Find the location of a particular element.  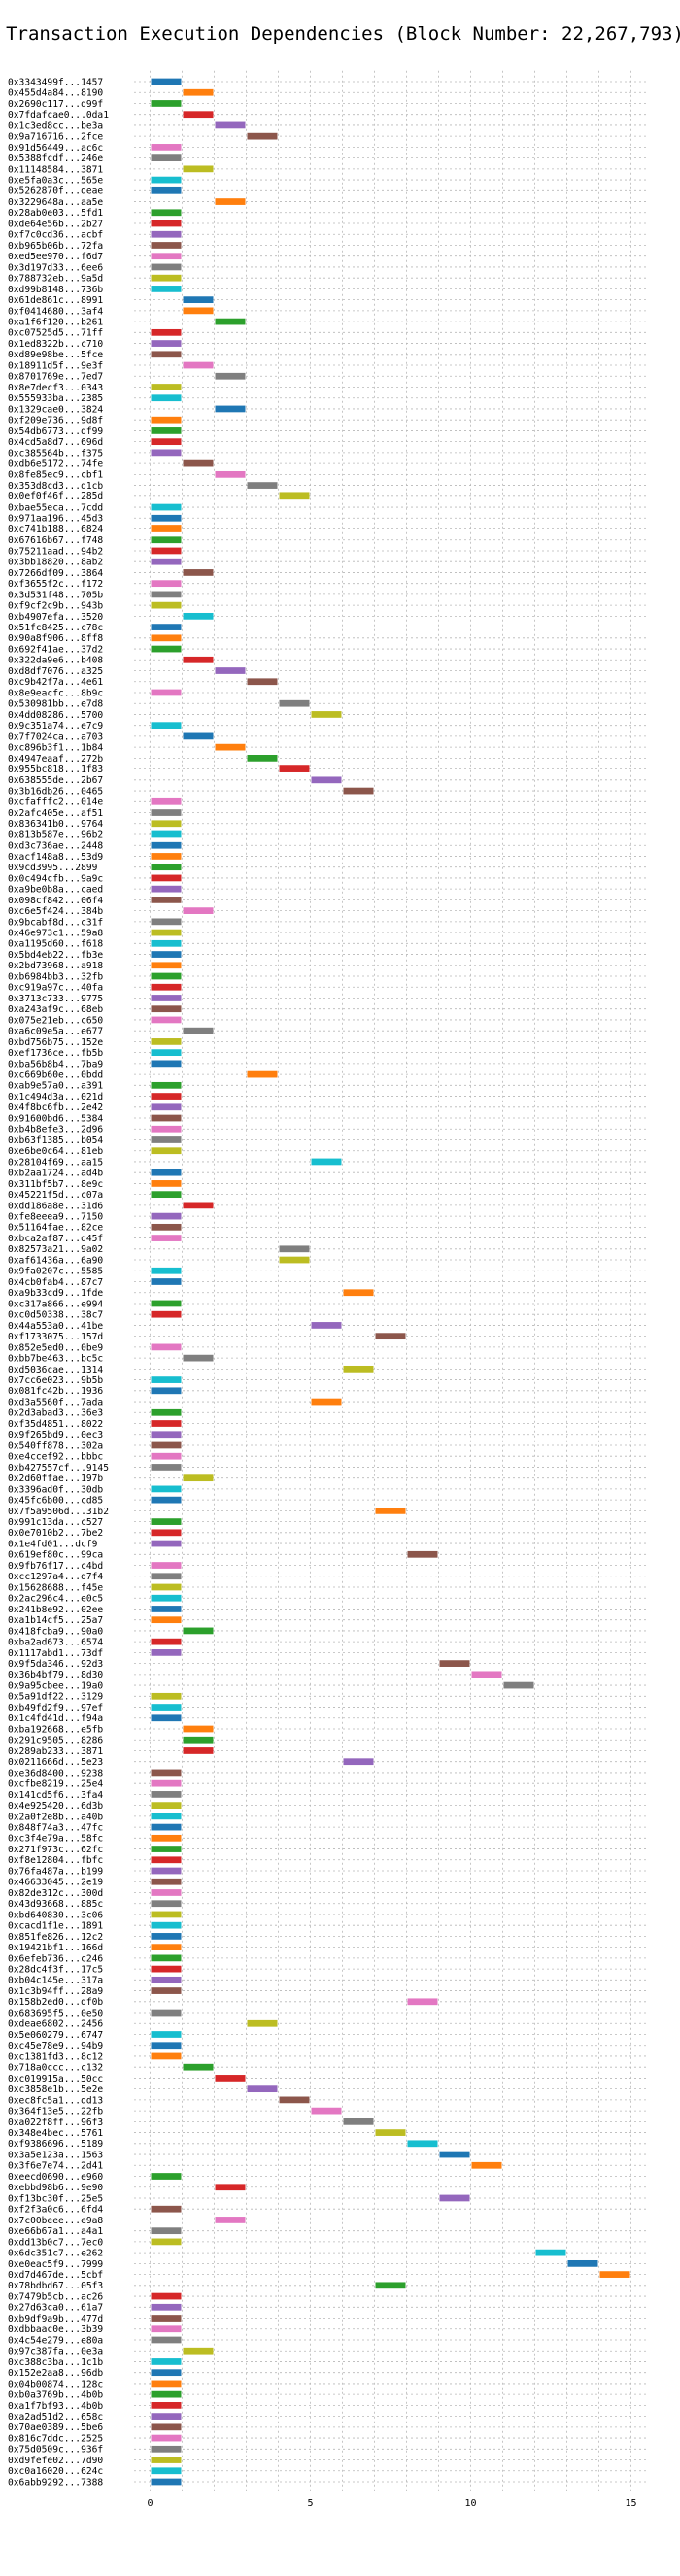

y-tick-label: 0xdeae6802...2456 is located at coordinates (55, 2025).